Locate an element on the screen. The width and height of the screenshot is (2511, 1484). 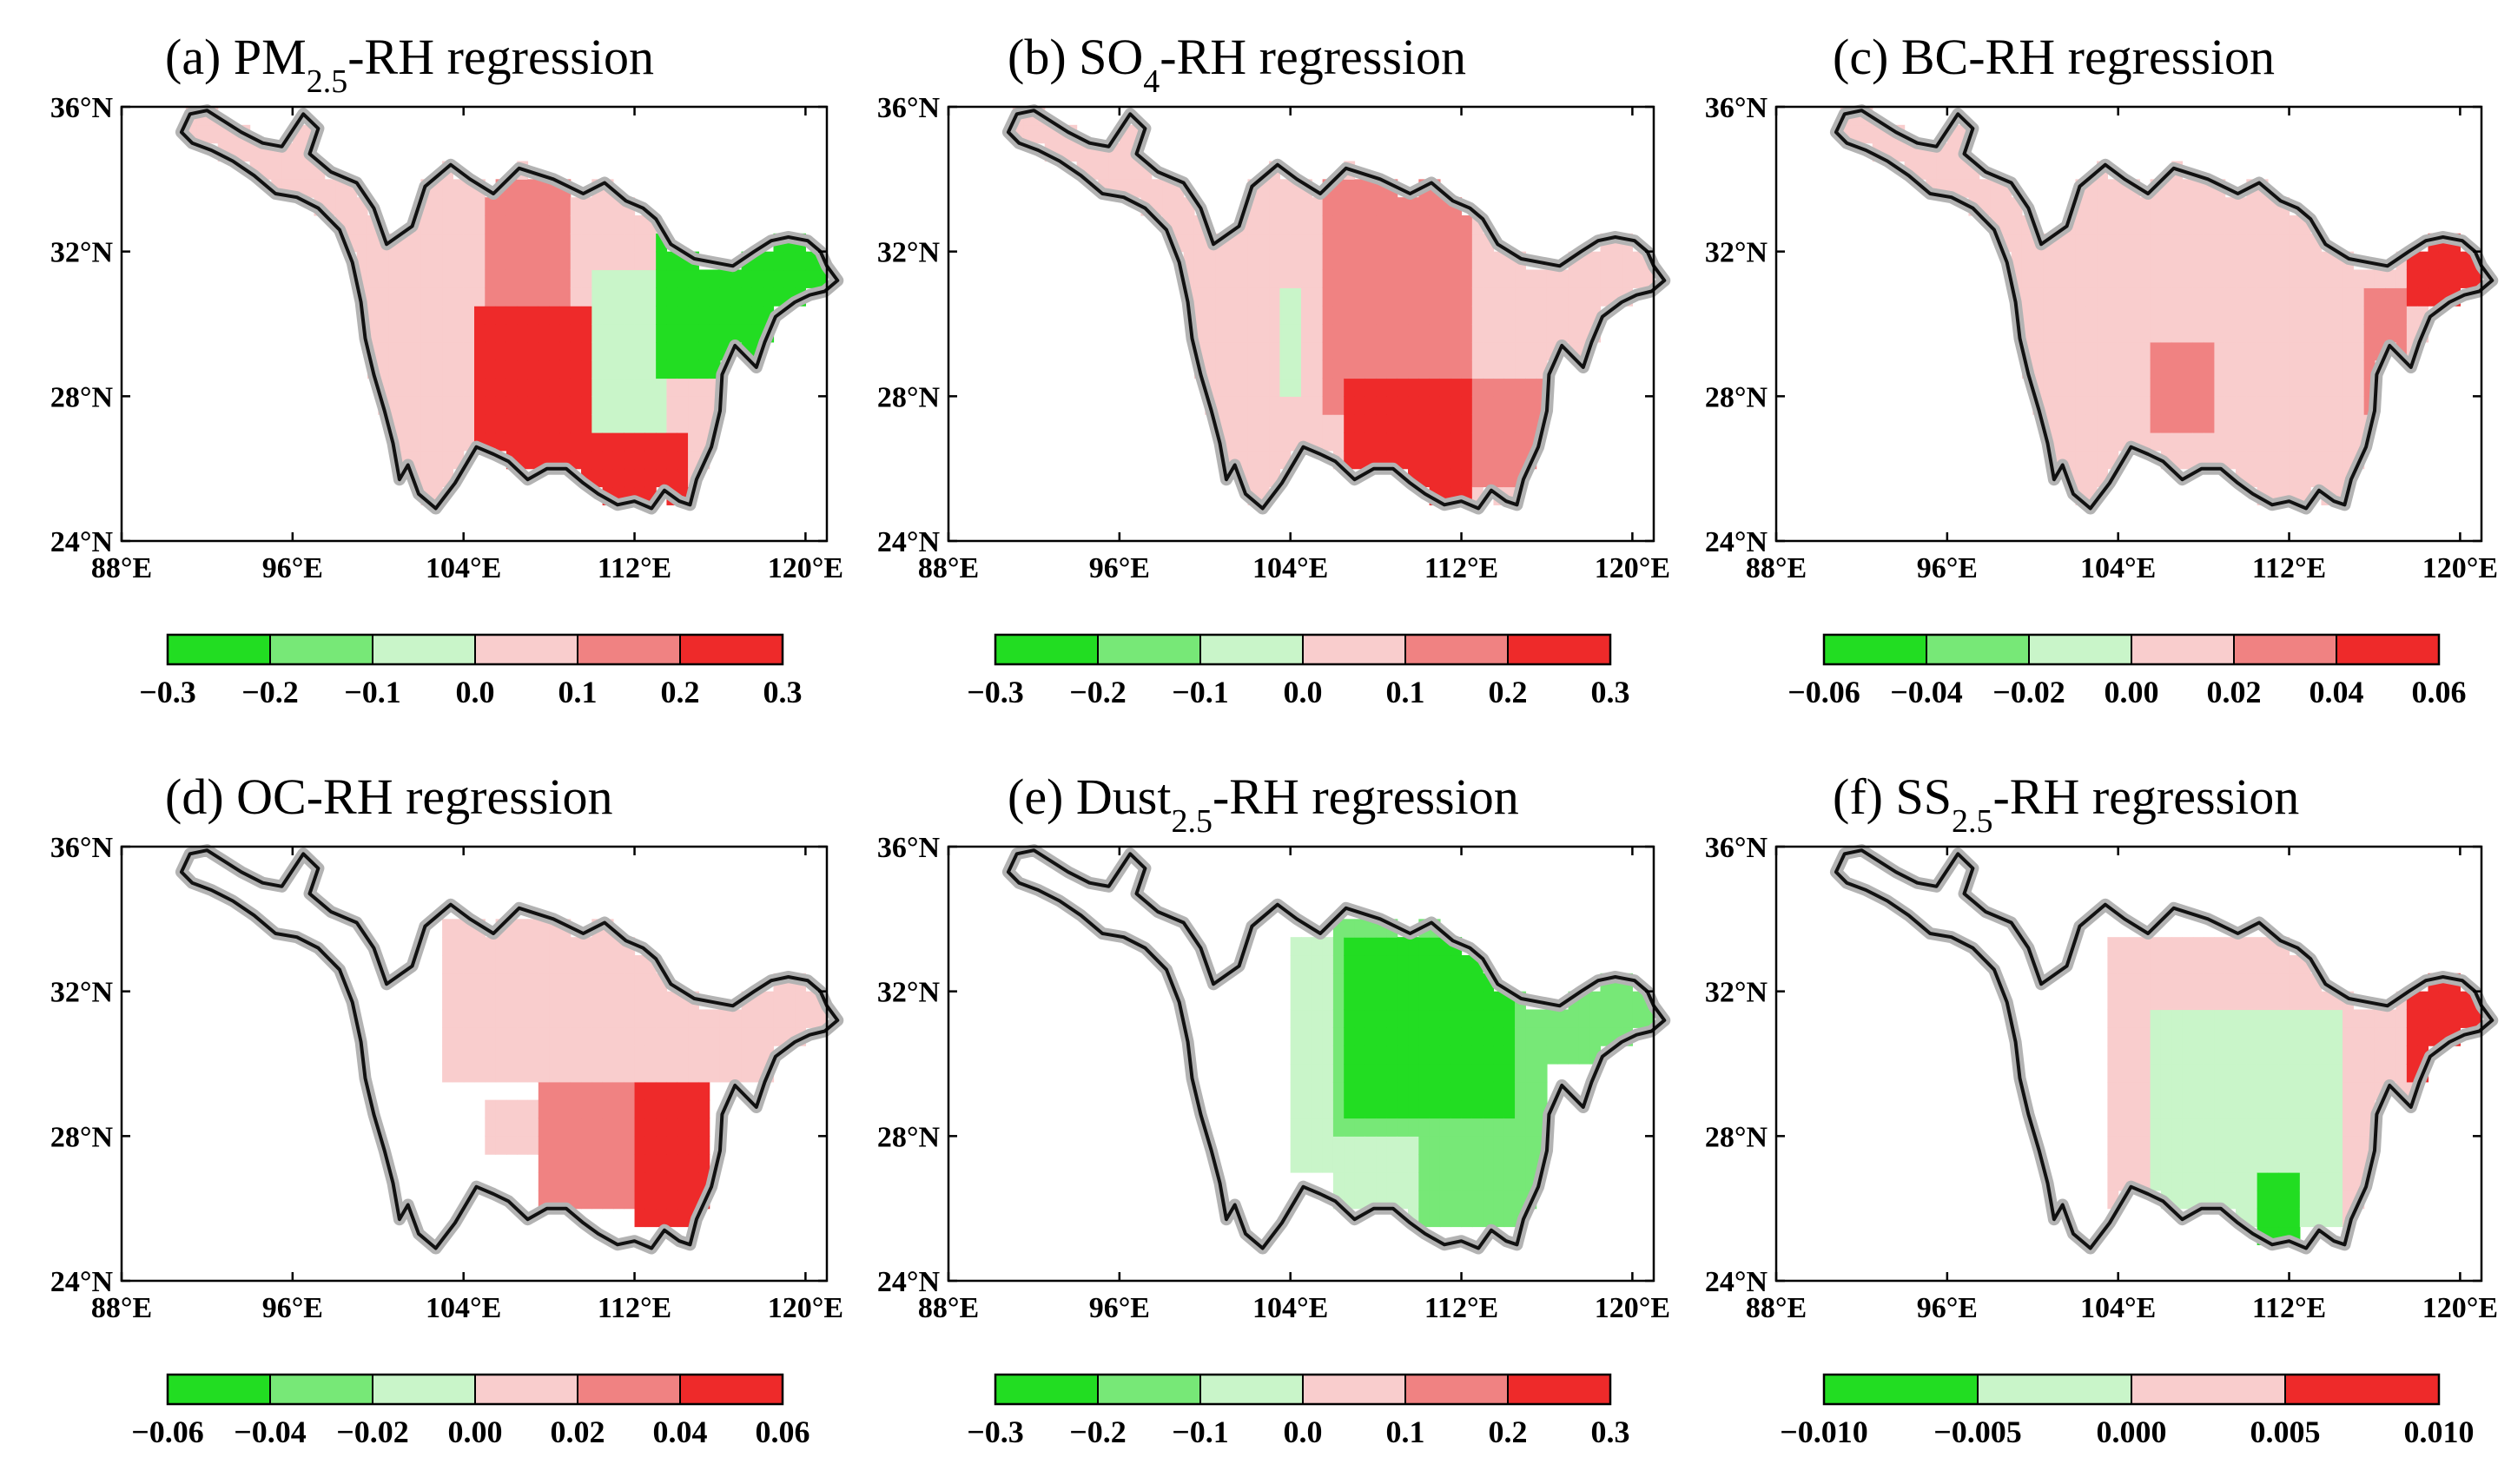
y-tick-label: 24°N is located at coordinates (82, 1282).